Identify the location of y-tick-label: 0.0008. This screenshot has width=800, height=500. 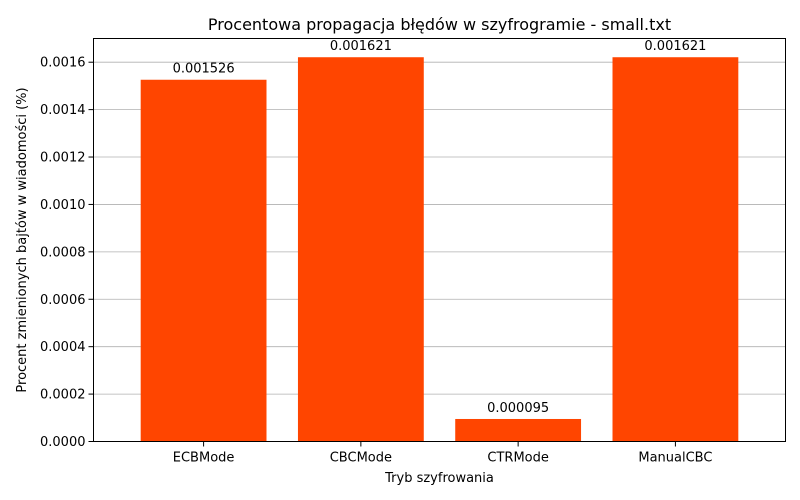
(63, 252).